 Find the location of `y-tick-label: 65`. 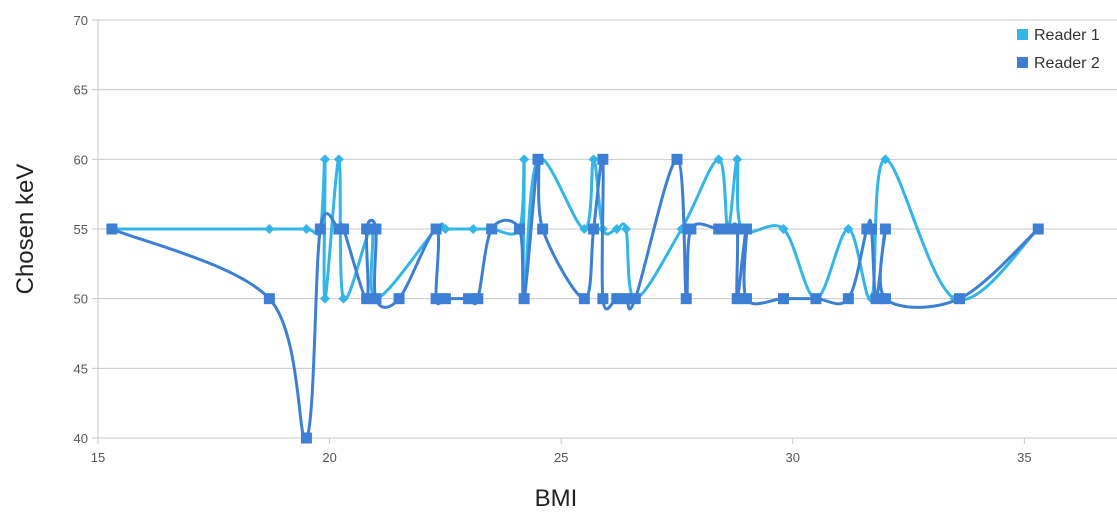

y-tick-label: 65 is located at coordinates (81, 90).